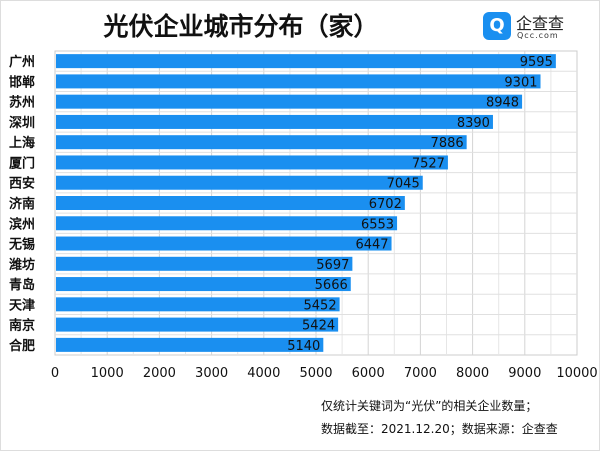  Describe the element at coordinates (22, 326) in the screenshot. I see `category-label: 南京` at that location.